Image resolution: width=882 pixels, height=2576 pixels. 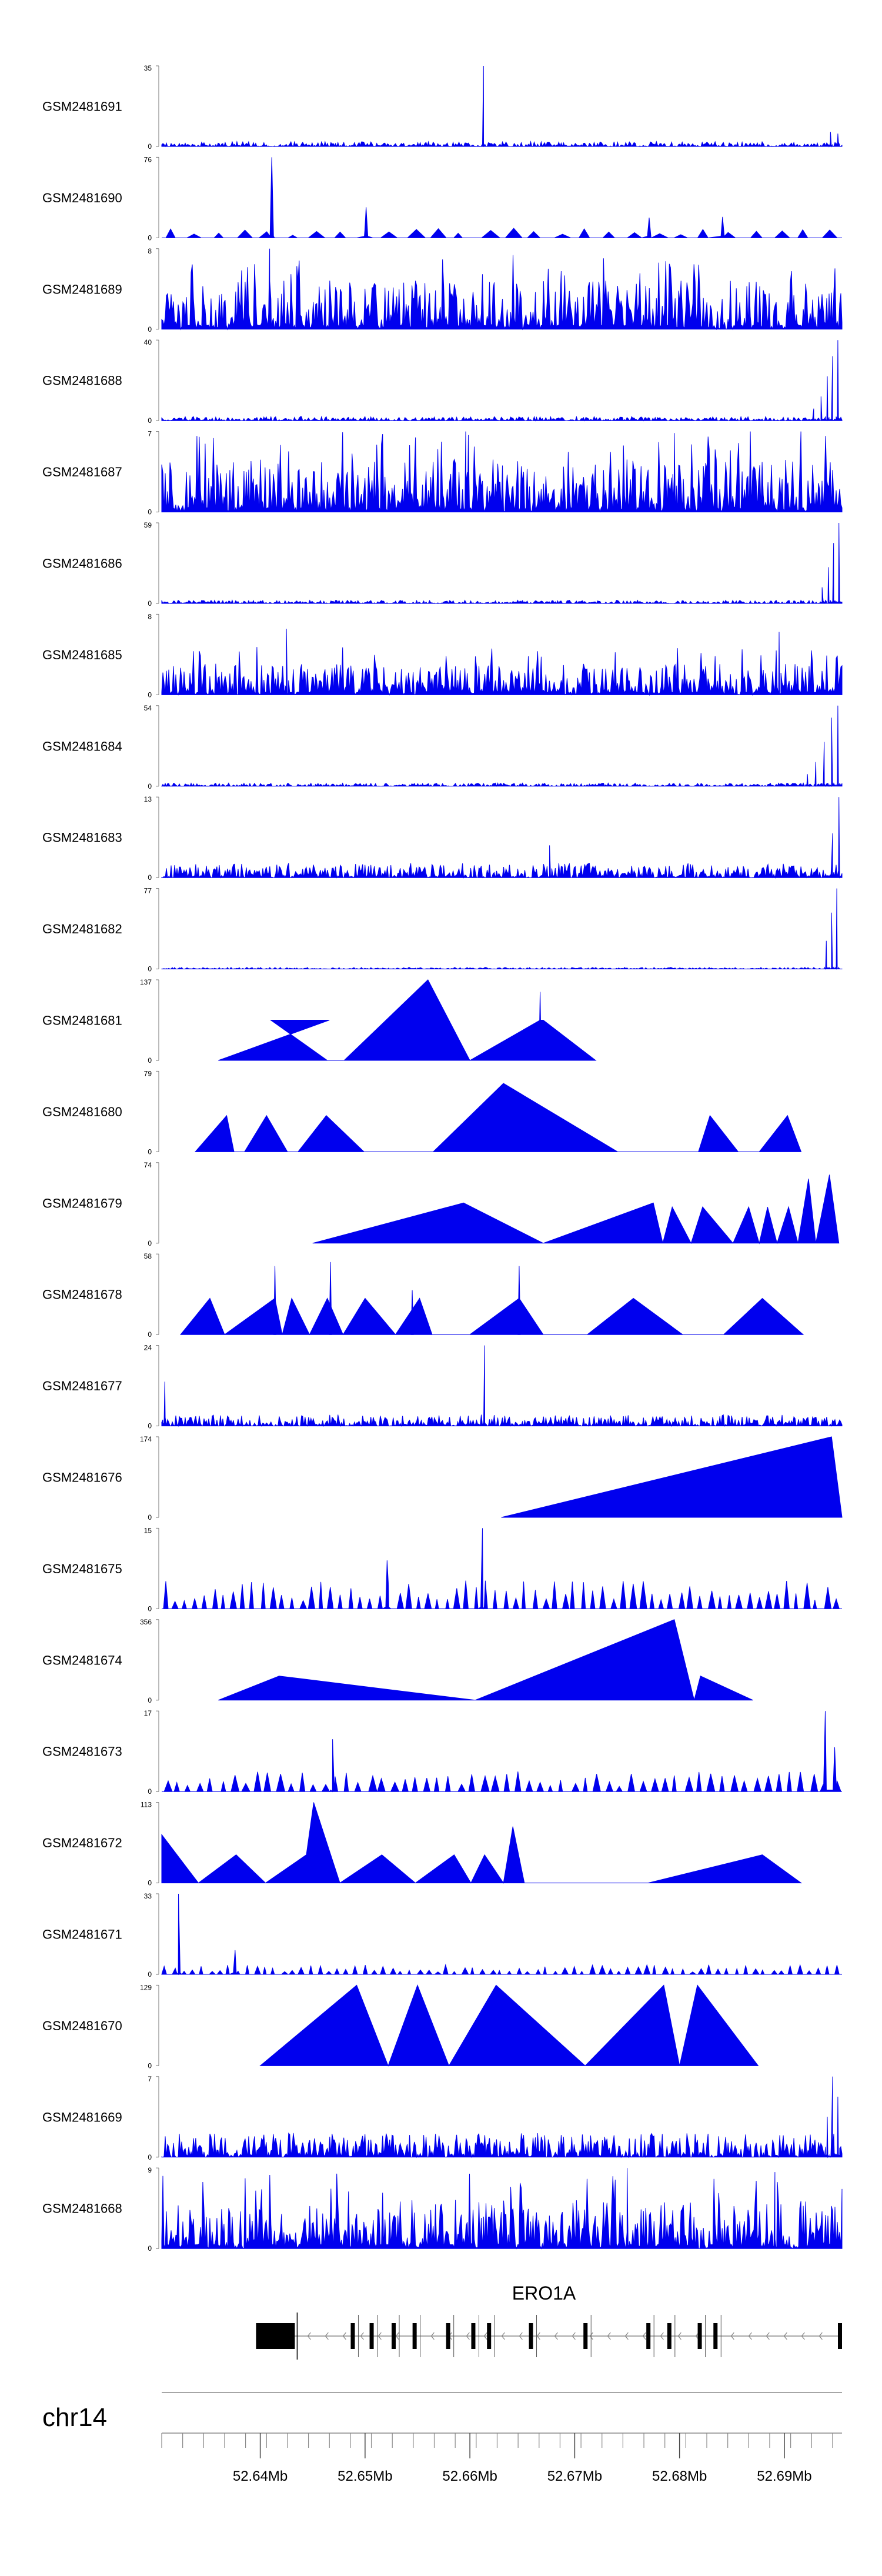 I want to click on track-label: GSM2481678, so click(x=82, y=1294).